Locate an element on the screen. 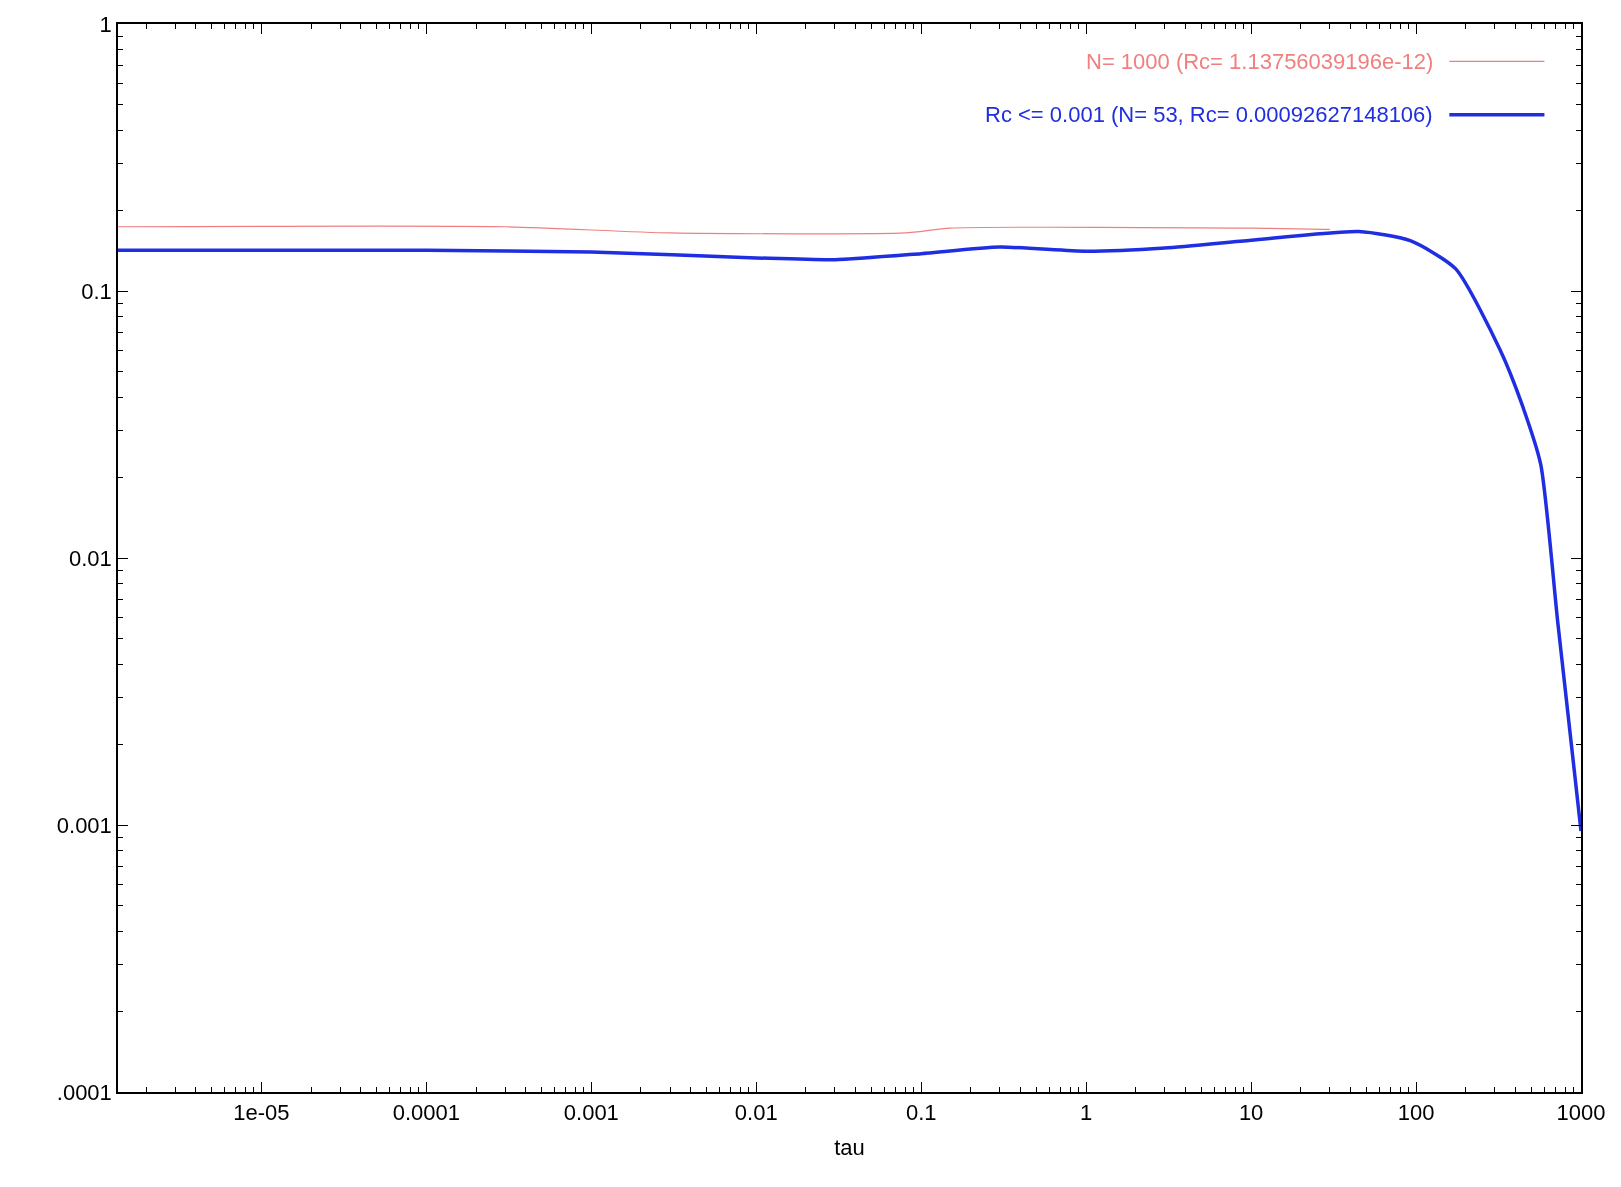 The width and height of the screenshot is (1621, 1187). x-tick-label: 1 is located at coordinates (1086, 1113).